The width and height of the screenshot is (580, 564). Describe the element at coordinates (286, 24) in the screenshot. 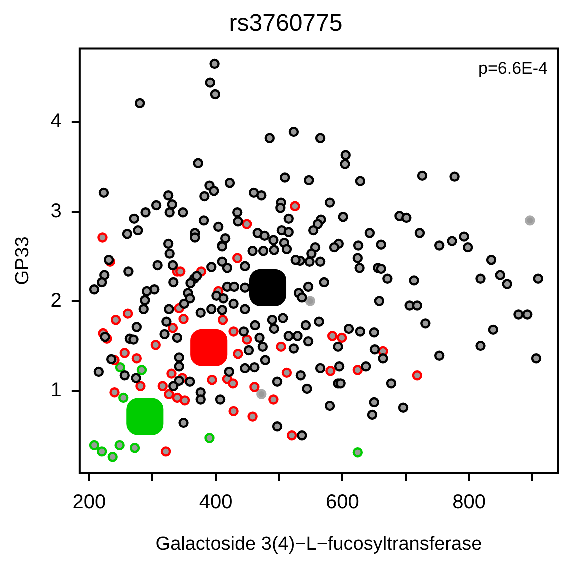

I see `chart-title: rs3760775` at that location.